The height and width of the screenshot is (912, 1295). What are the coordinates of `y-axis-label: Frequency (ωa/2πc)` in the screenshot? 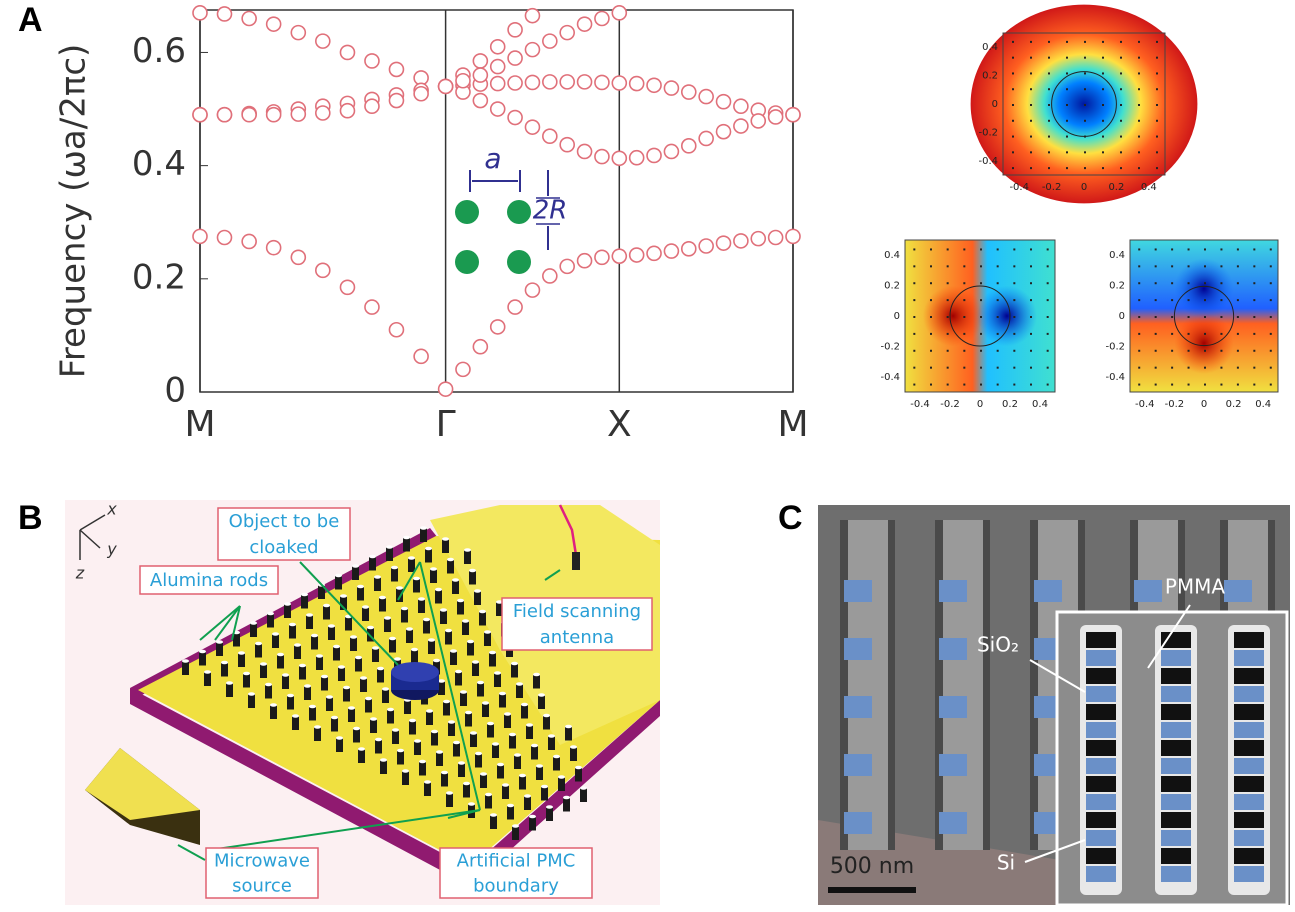 It's located at (74, 211).